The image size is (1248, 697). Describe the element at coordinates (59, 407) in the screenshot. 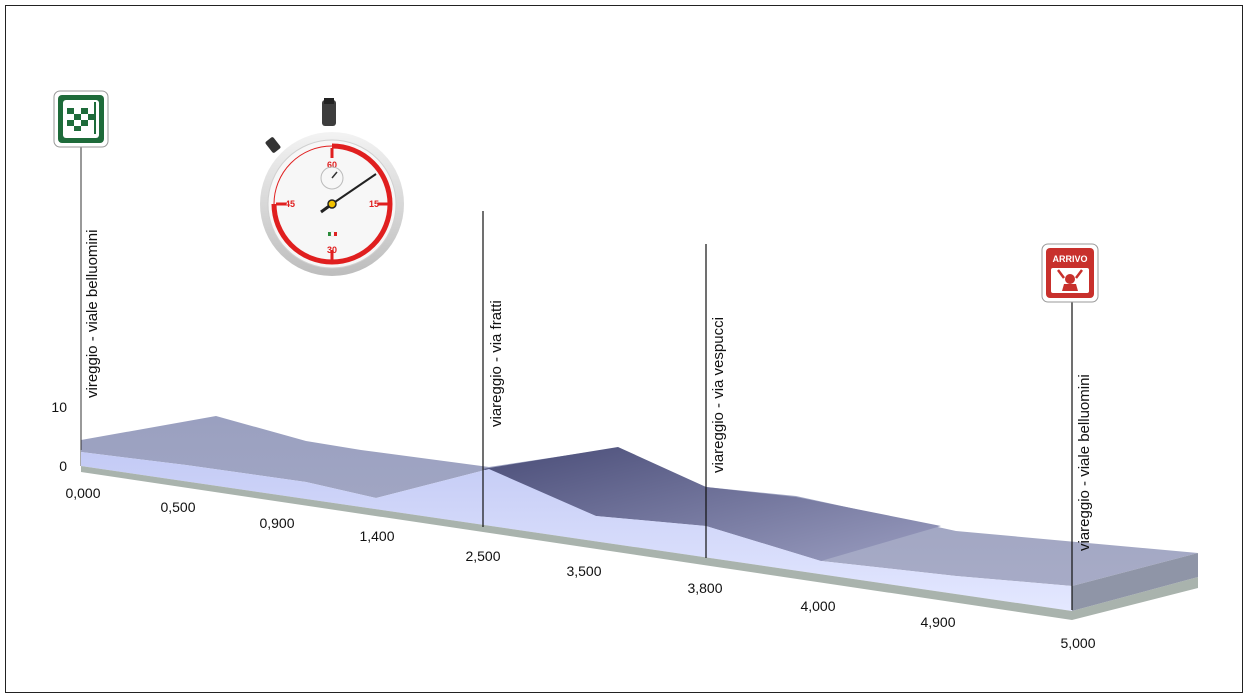

I see `y-tick-label: 10` at that location.